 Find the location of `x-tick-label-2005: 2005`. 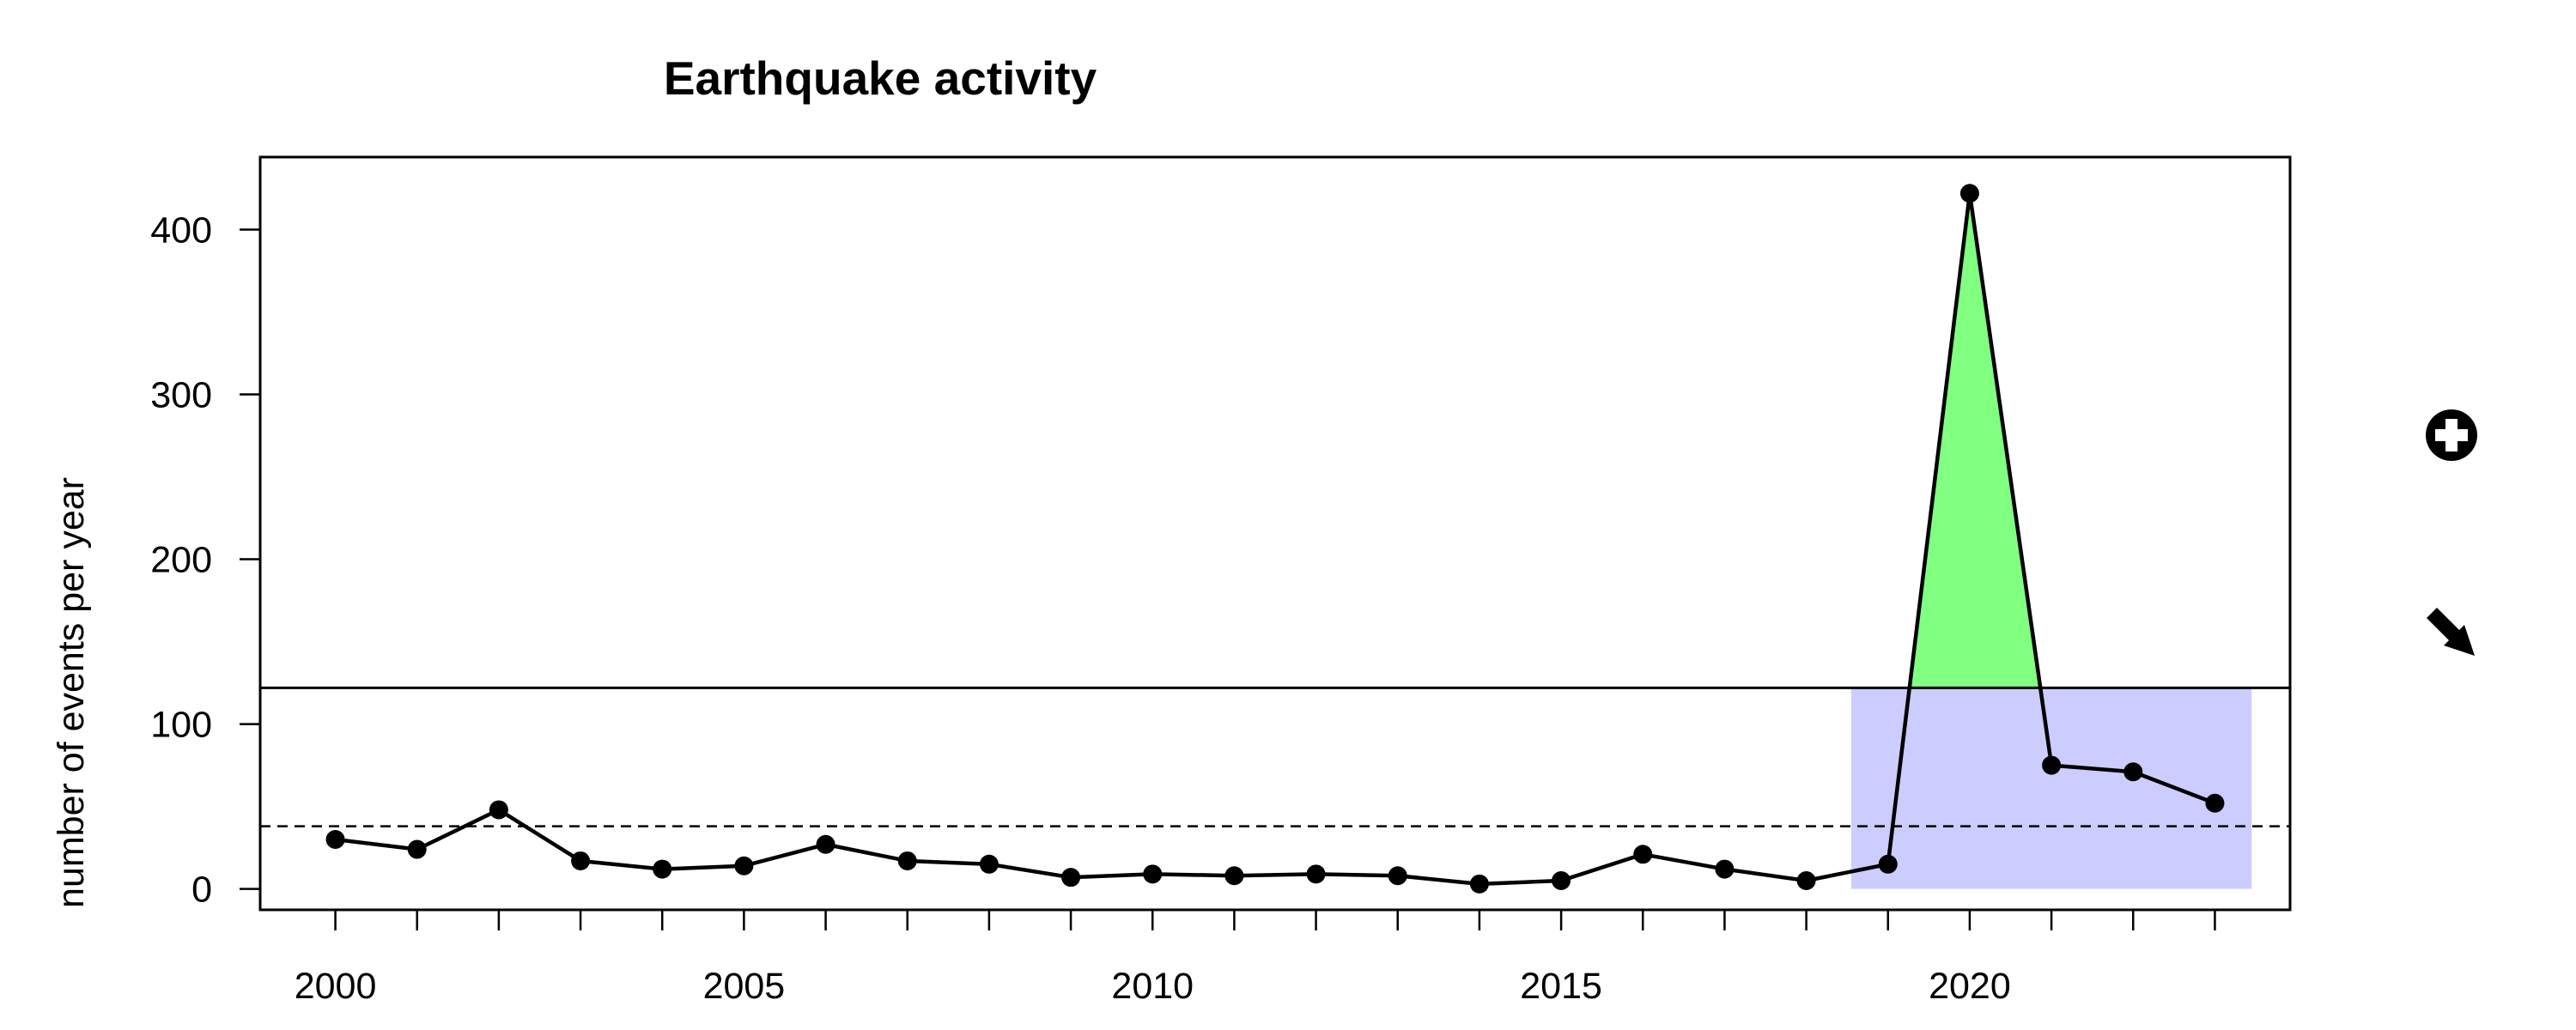

x-tick-label-2005: 2005 is located at coordinates (744, 986).